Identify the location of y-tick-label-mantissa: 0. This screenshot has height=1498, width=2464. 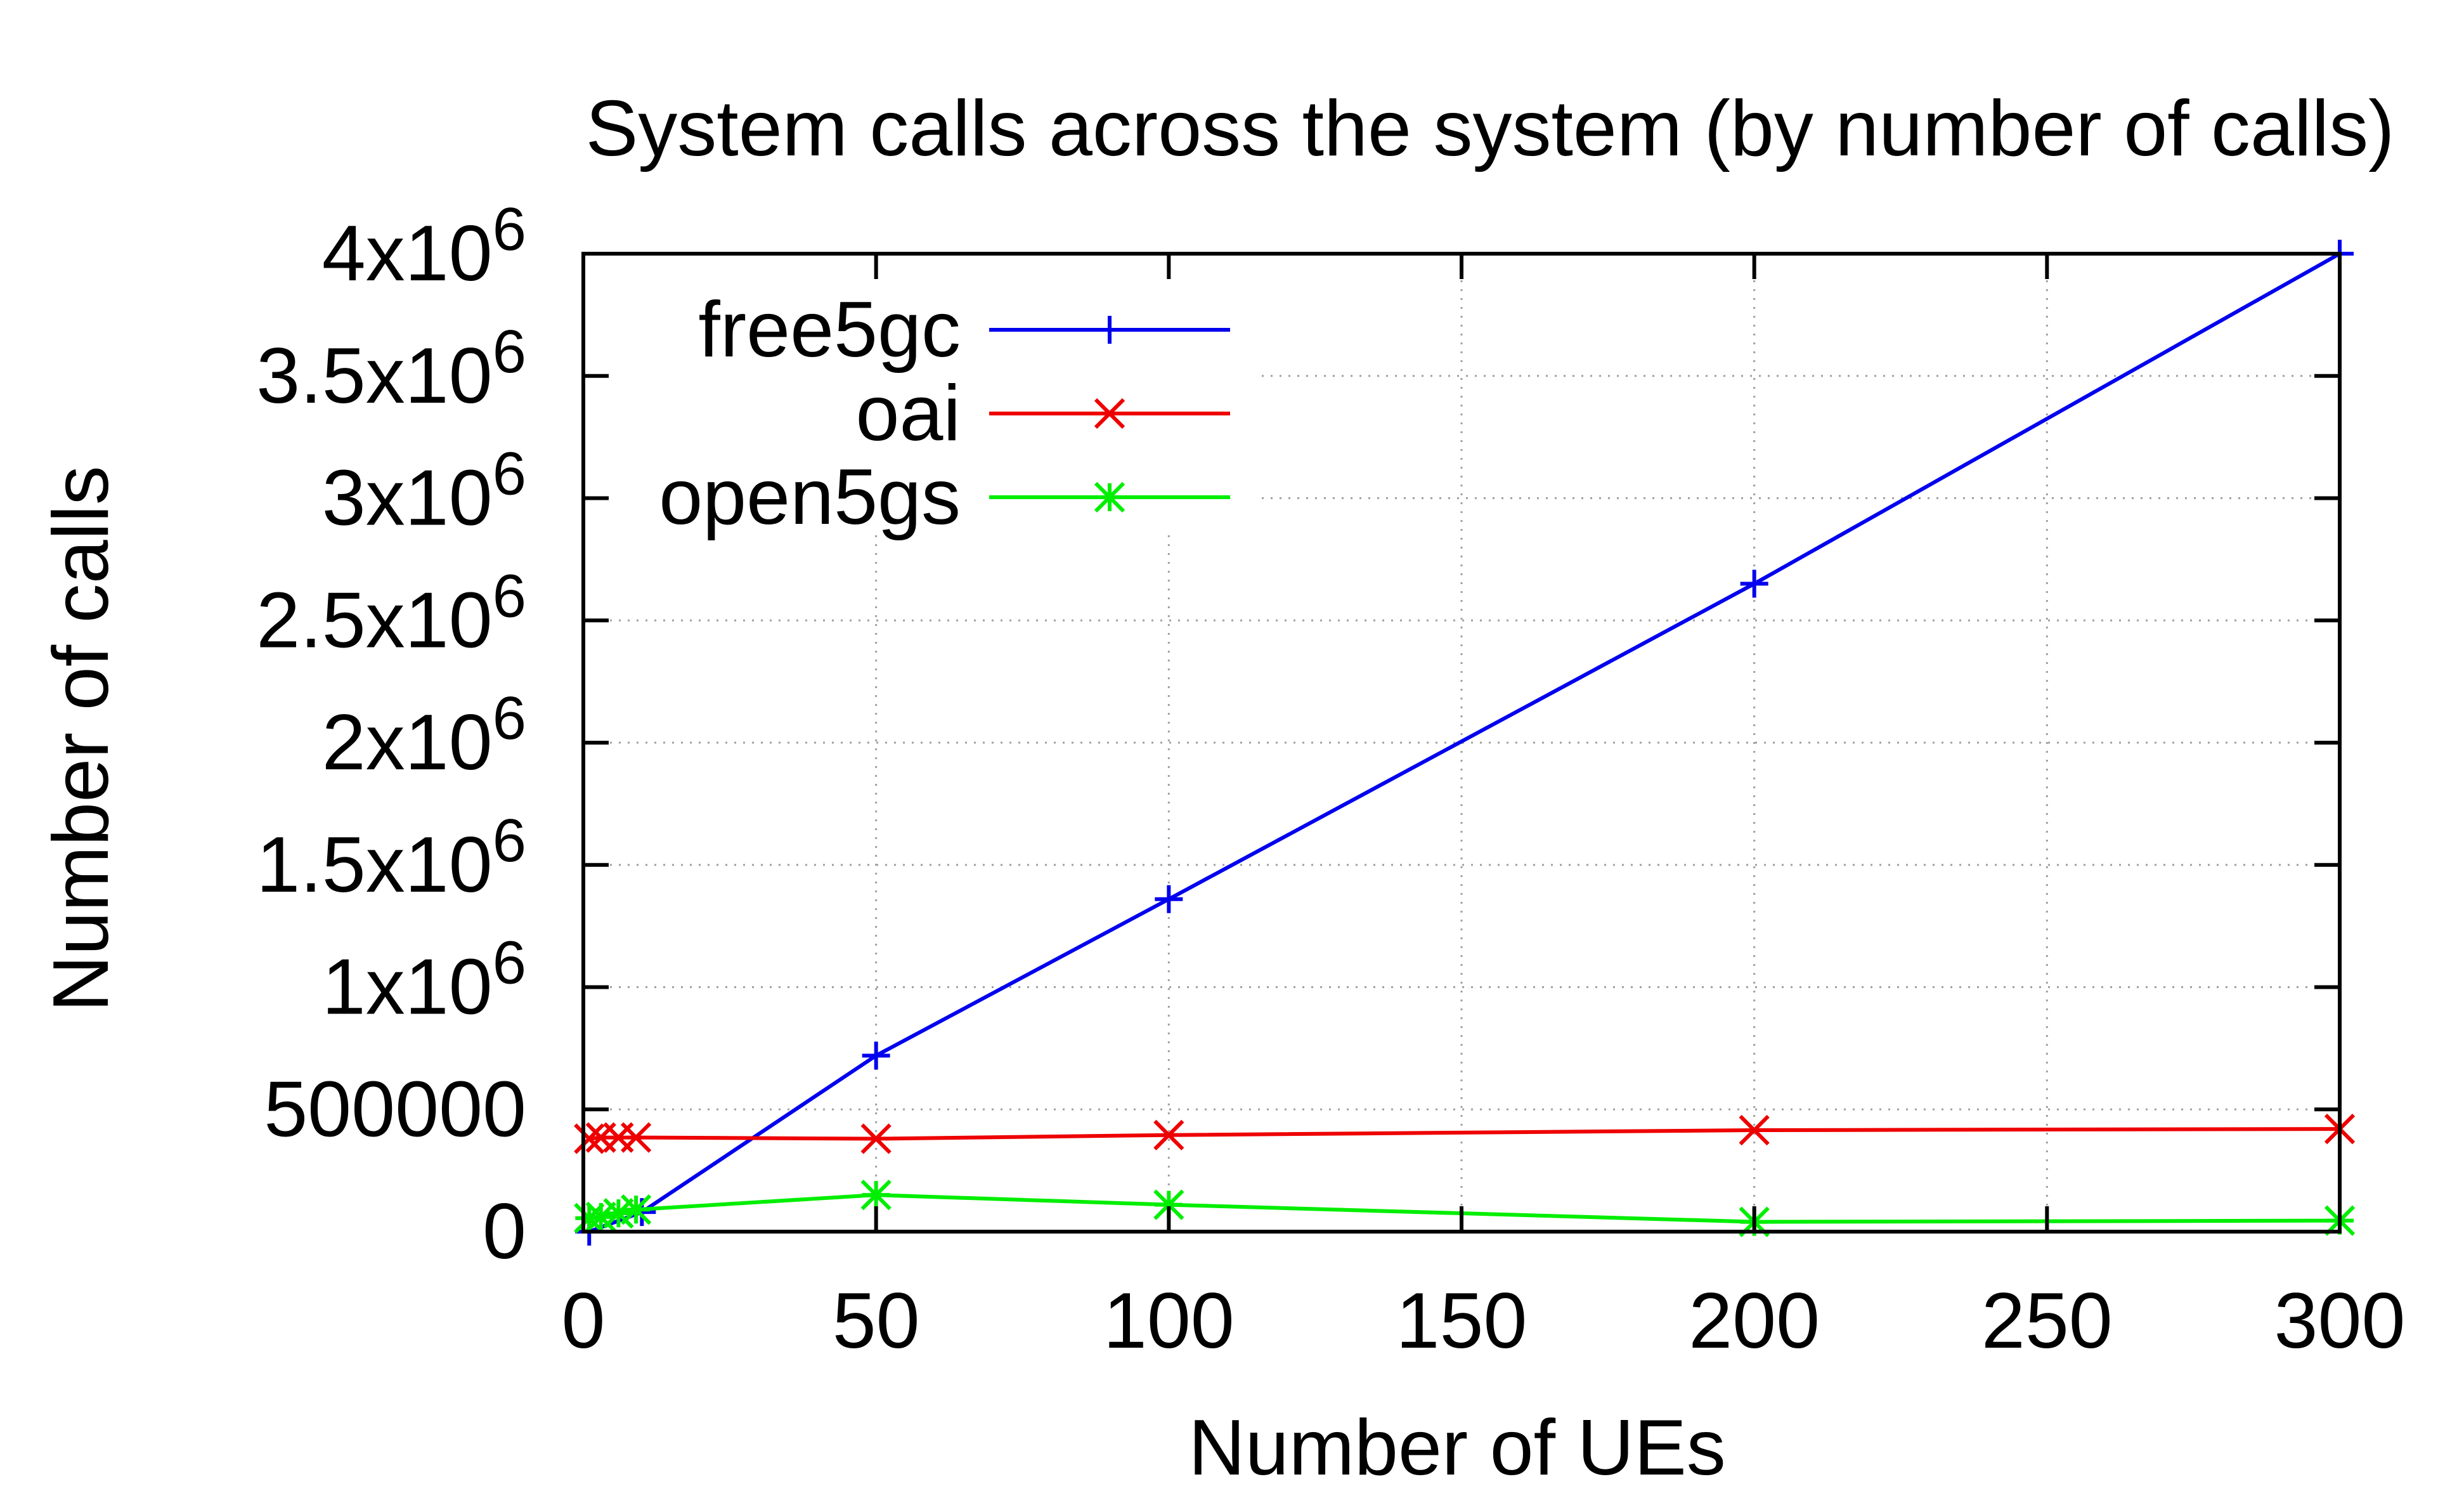
(504, 1231).